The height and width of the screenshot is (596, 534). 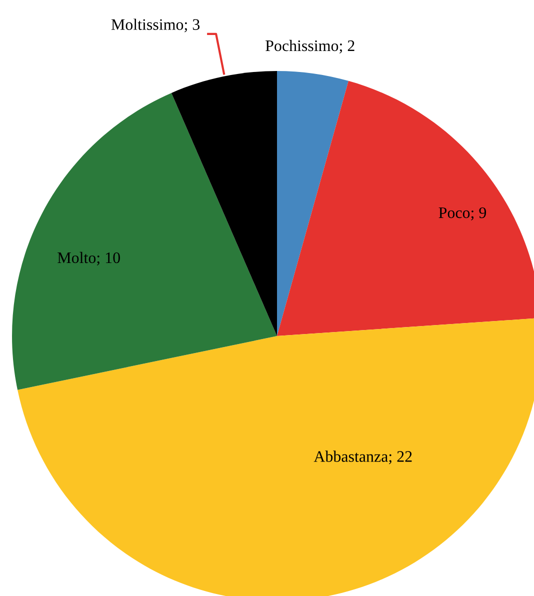 What do you see at coordinates (462, 213) in the screenshot?
I see `slice-label: Poco; 9` at bounding box center [462, 213].